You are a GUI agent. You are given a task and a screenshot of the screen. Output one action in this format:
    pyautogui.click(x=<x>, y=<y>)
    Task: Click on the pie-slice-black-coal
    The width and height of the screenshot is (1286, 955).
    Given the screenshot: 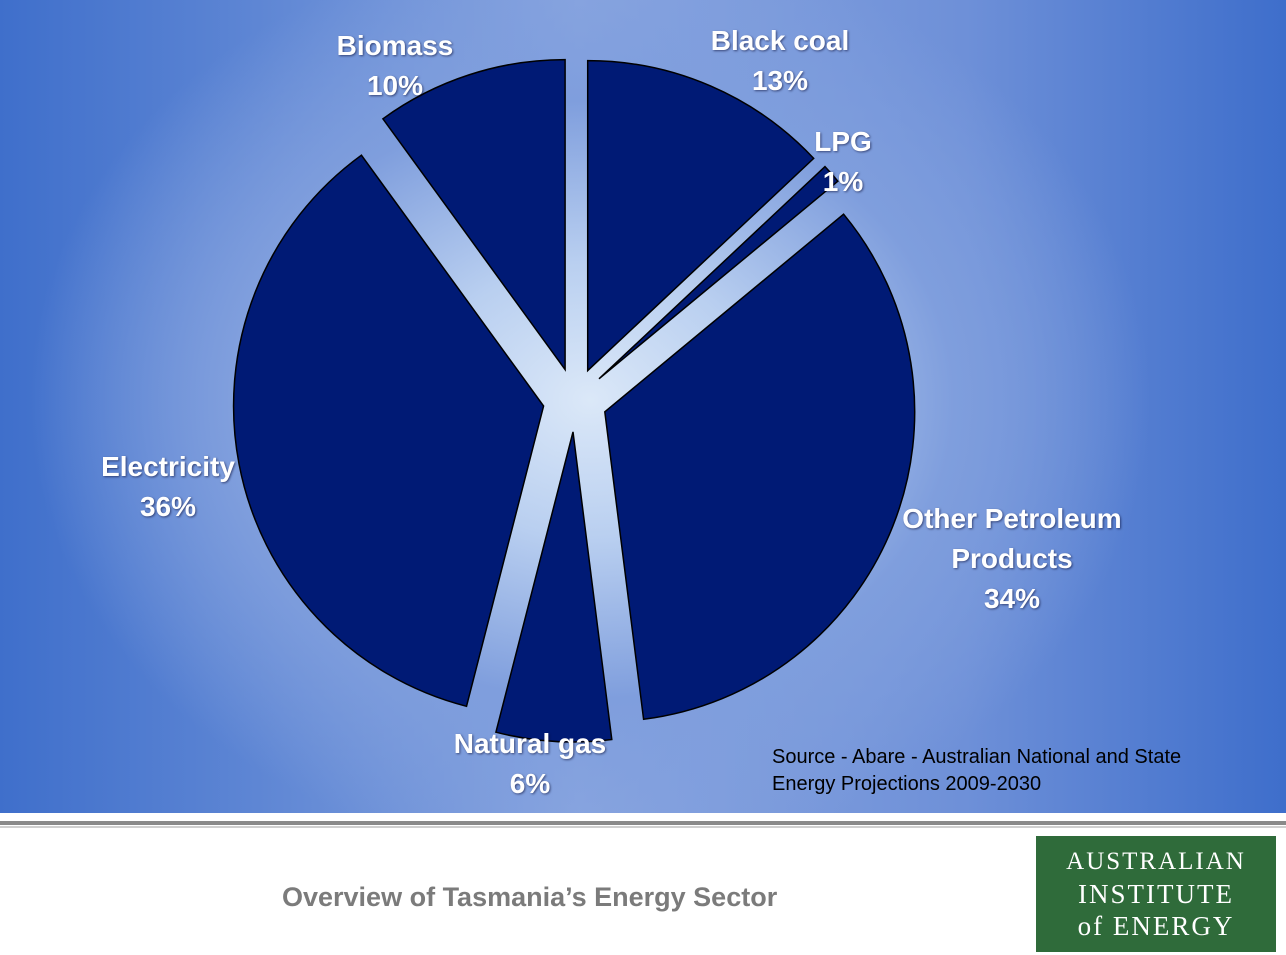 What is the action you would take?
    pyautogui.click(x=700, y=216)
    